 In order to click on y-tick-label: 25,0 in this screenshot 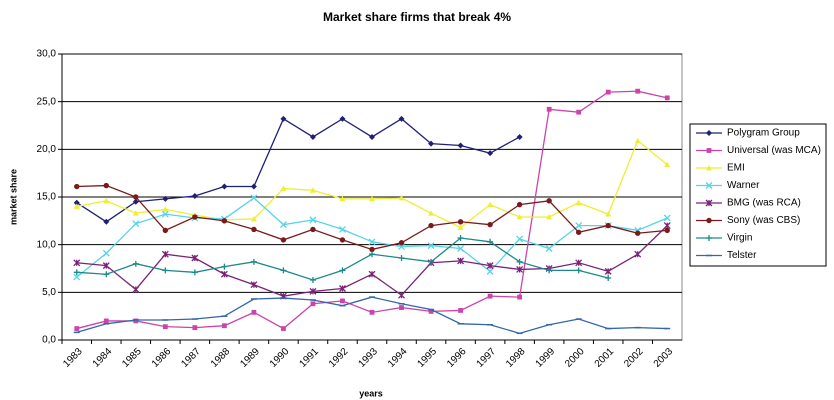, I will do `click(47, 101)`.